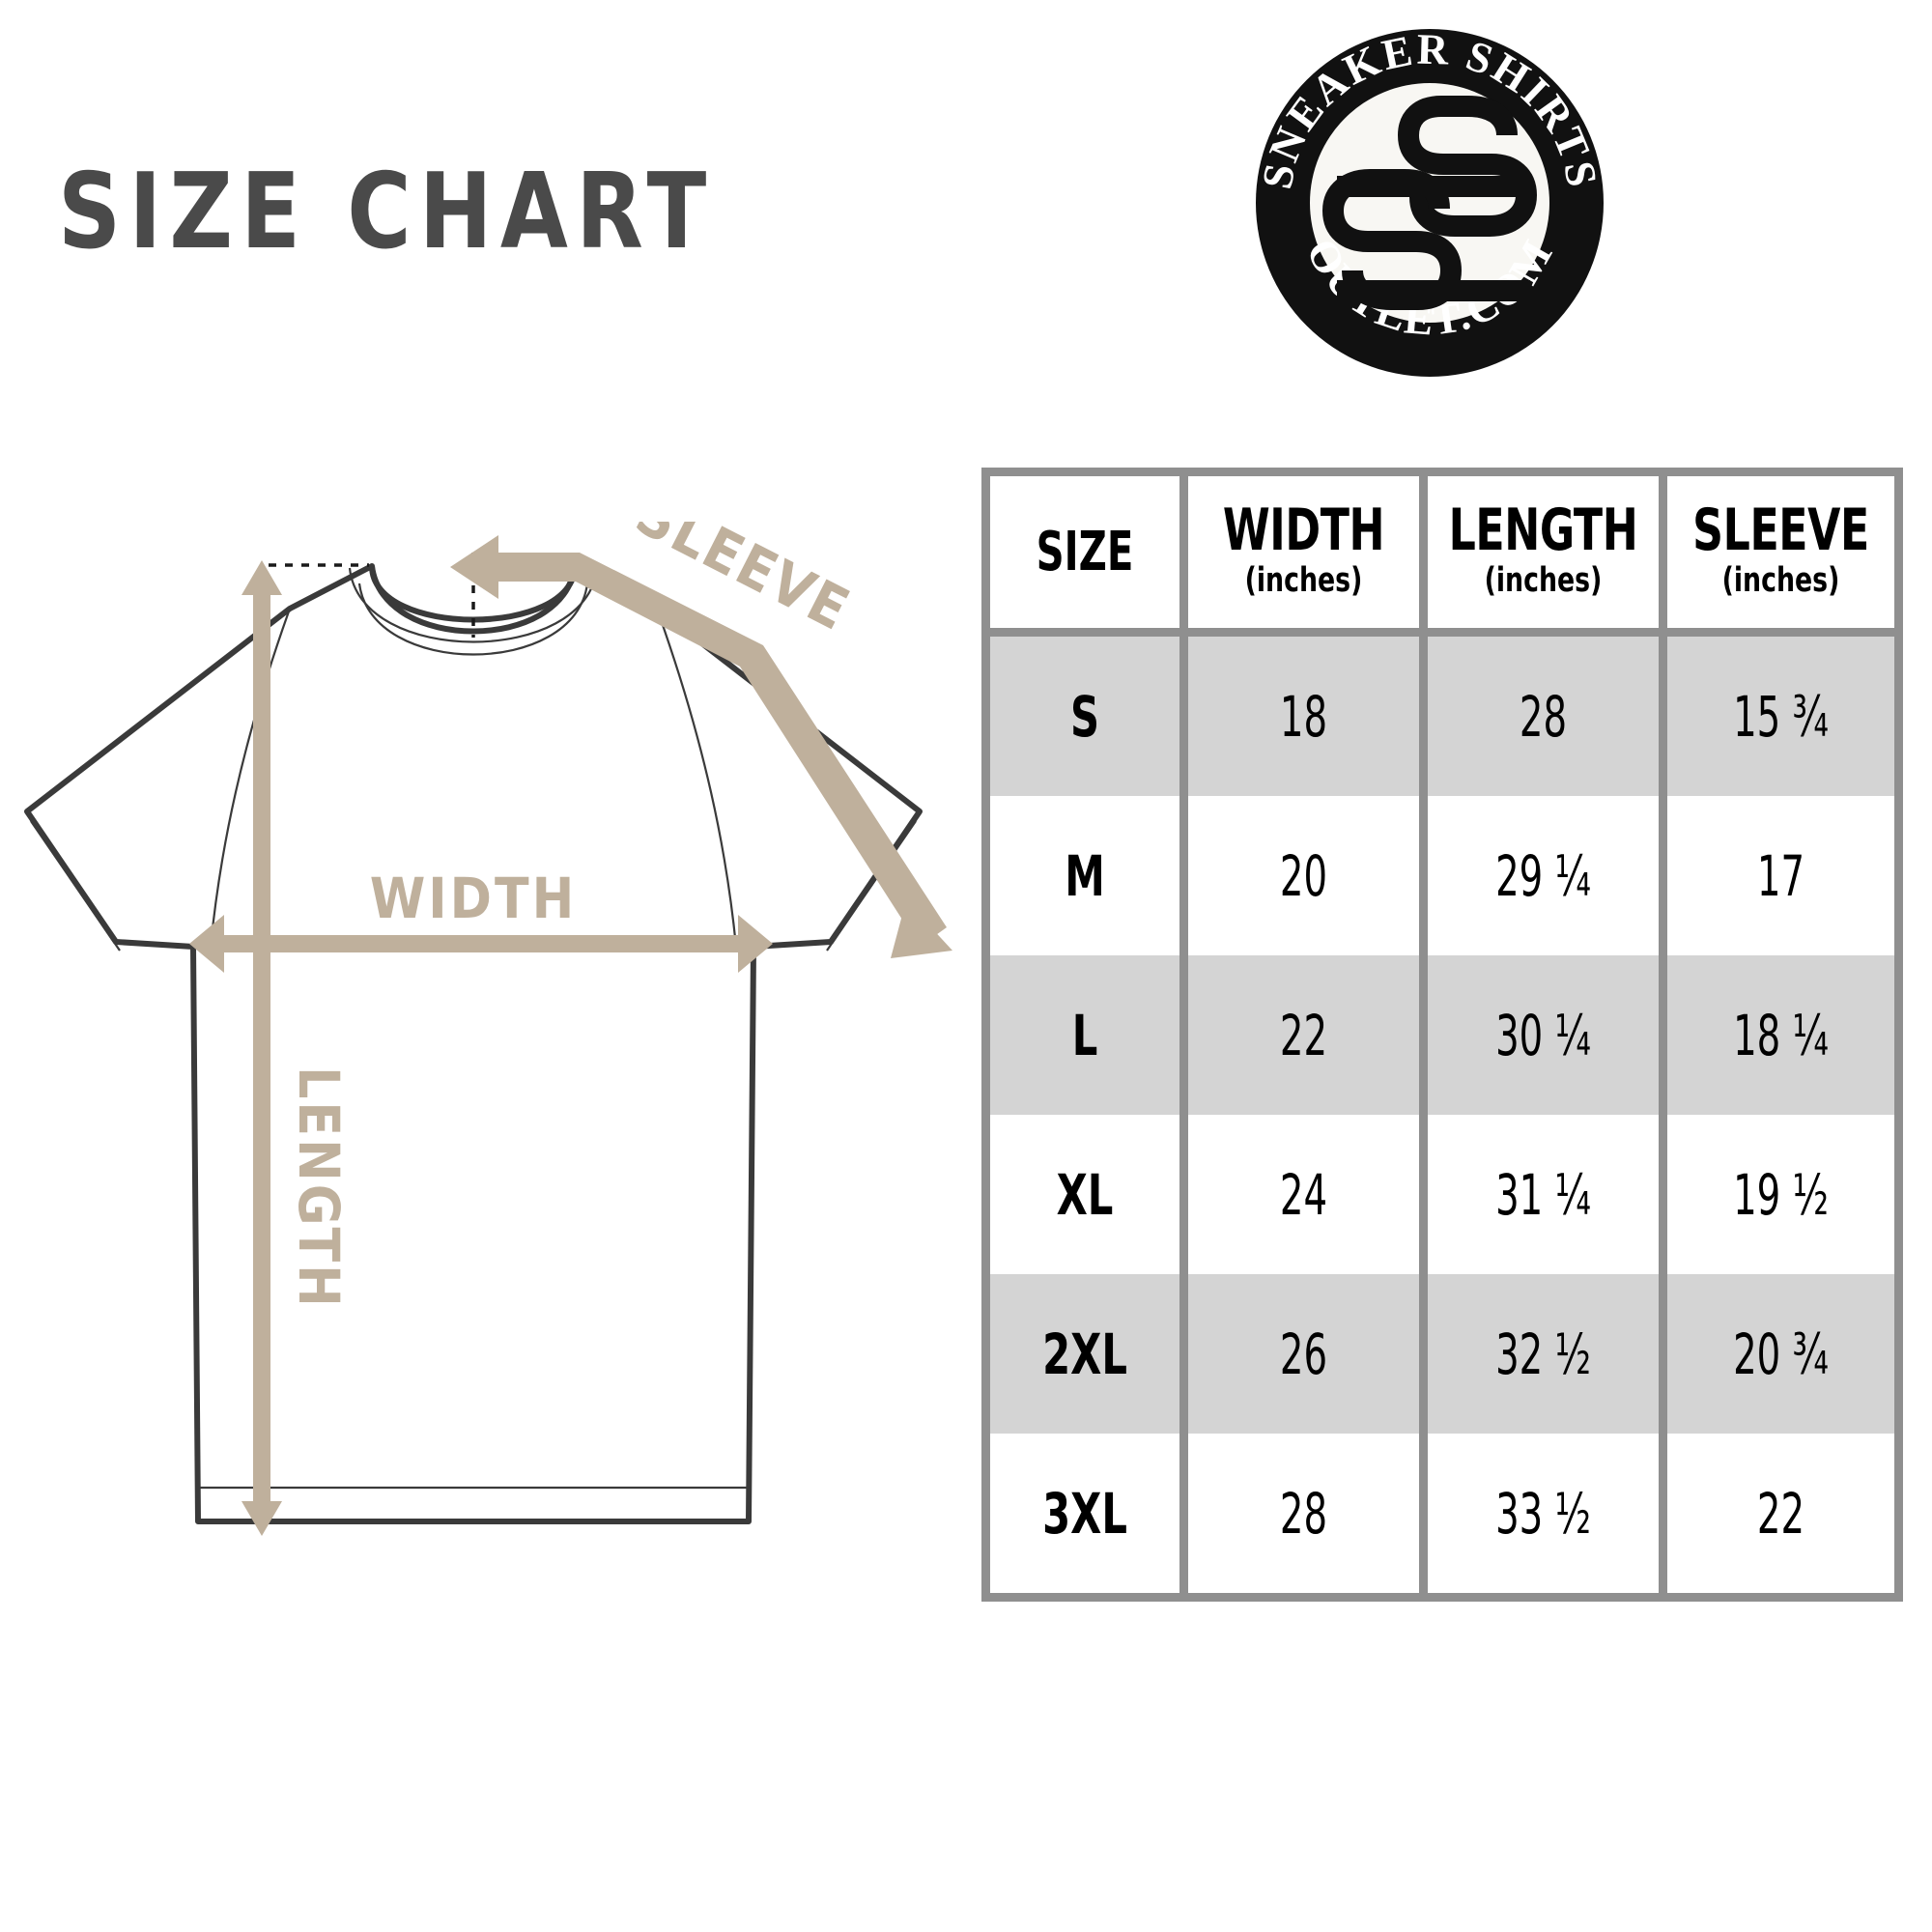  I want to click on cell-width: 26, so click(1299, 1354).